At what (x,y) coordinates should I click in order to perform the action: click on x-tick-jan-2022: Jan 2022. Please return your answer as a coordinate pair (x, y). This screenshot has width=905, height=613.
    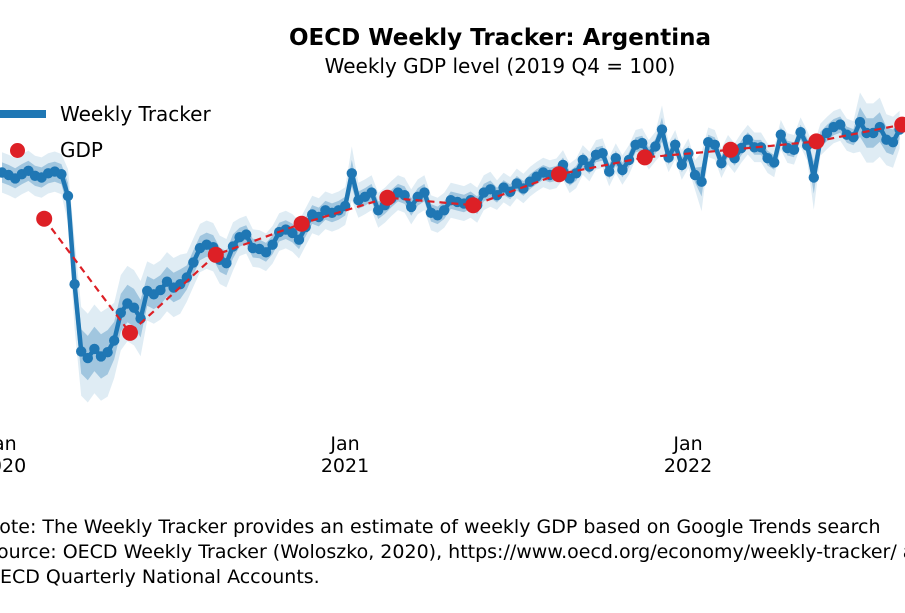
    Looking at the image, I should click on (688, 455).